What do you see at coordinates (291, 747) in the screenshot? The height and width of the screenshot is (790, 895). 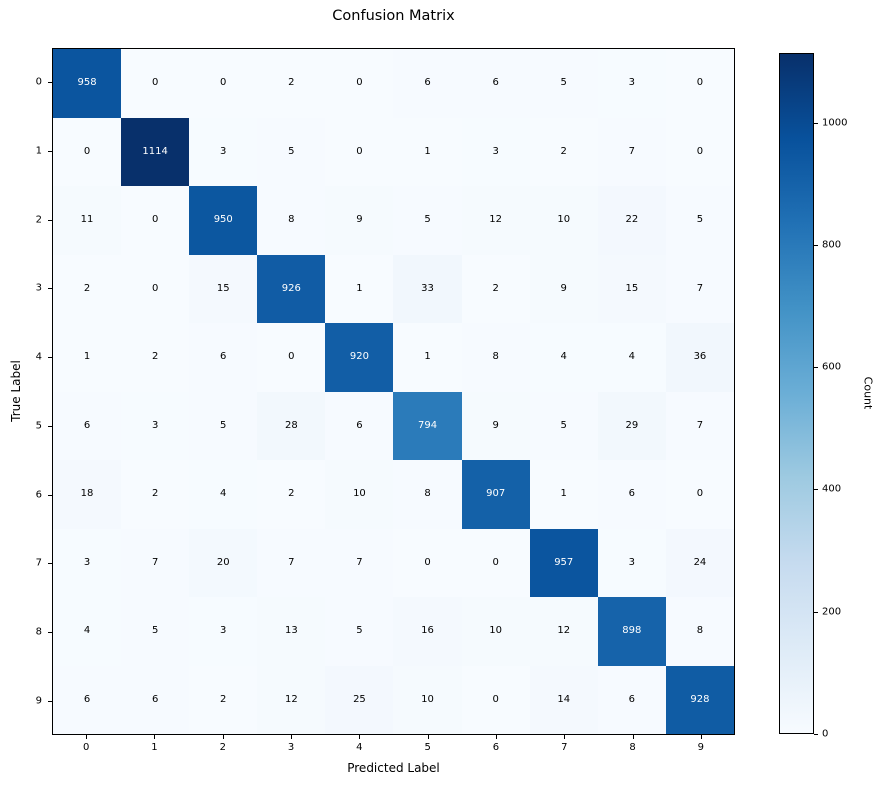 I see `x-tick-label: 3` at bounding box center [291, 747].